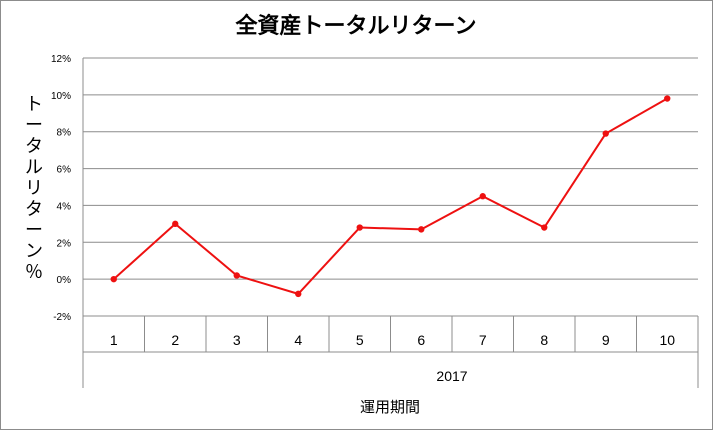 The height and width of the screenshot is (430, 713). What do you see at coordinates (64, 243) in the screenshot?
I see `y-tick-label: 2%` at bounding box center [64, 243].